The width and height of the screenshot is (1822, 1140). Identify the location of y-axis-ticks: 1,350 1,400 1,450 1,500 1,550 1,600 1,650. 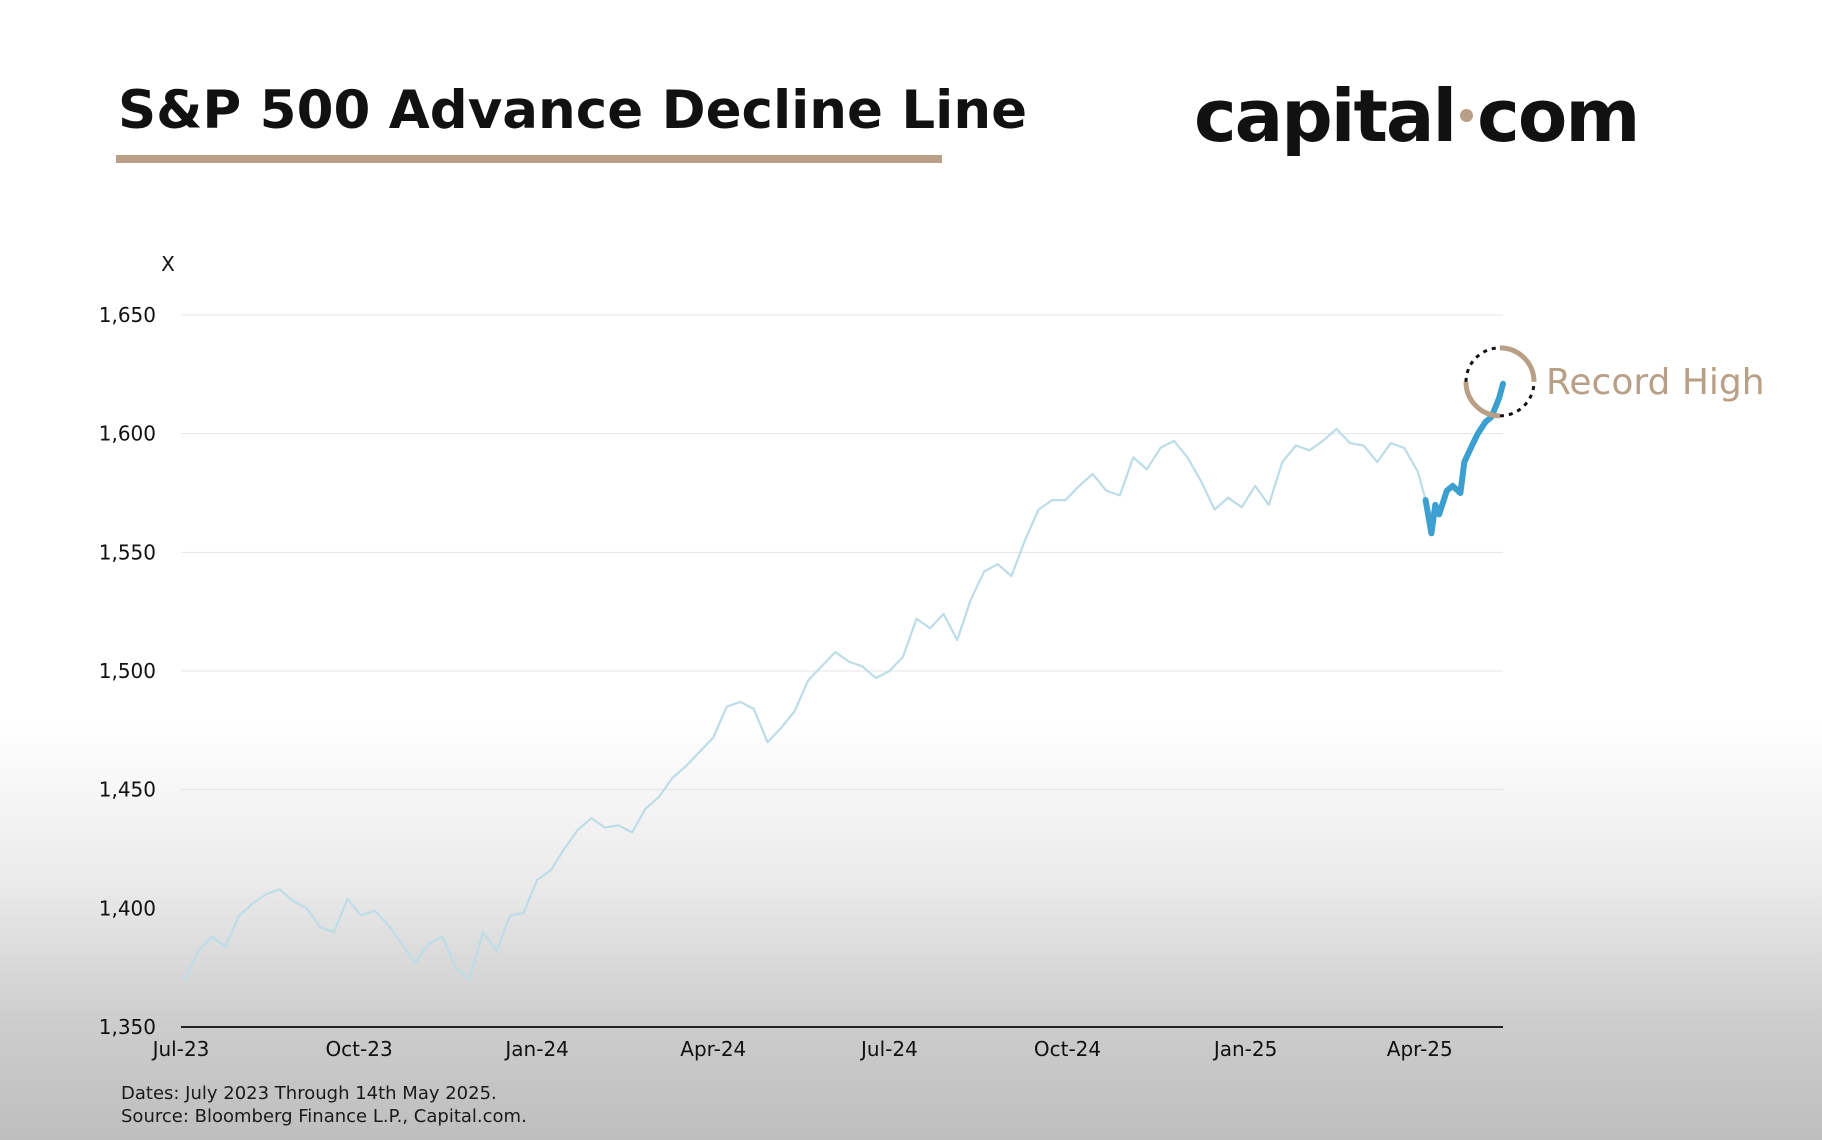
(127, 671).